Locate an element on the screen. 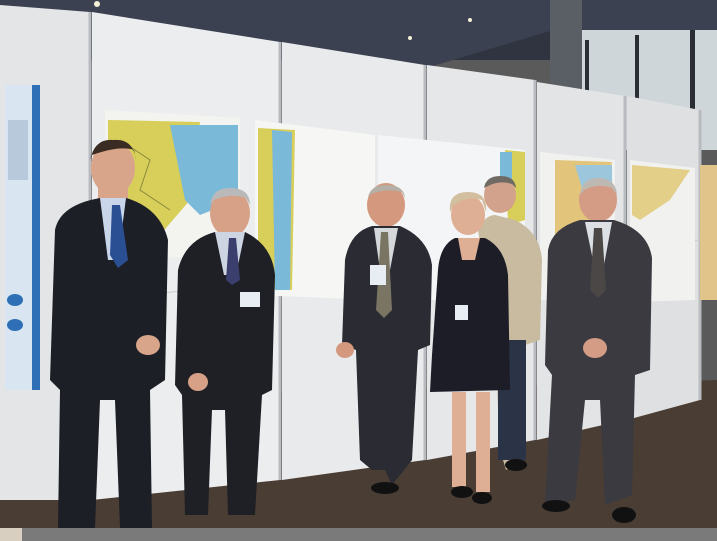  column is located at coordinates (566, 45).